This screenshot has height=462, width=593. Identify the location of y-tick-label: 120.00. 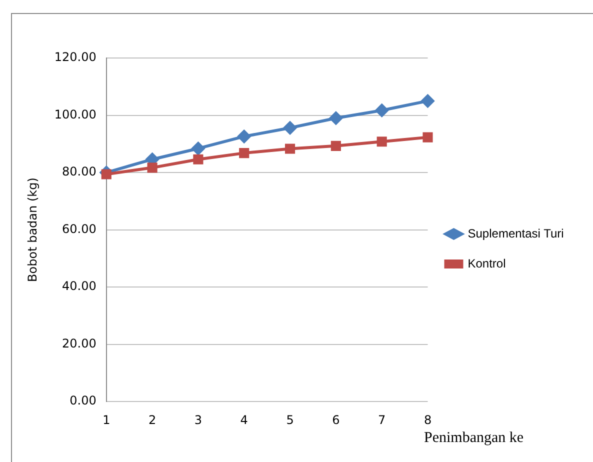
(75, 57).